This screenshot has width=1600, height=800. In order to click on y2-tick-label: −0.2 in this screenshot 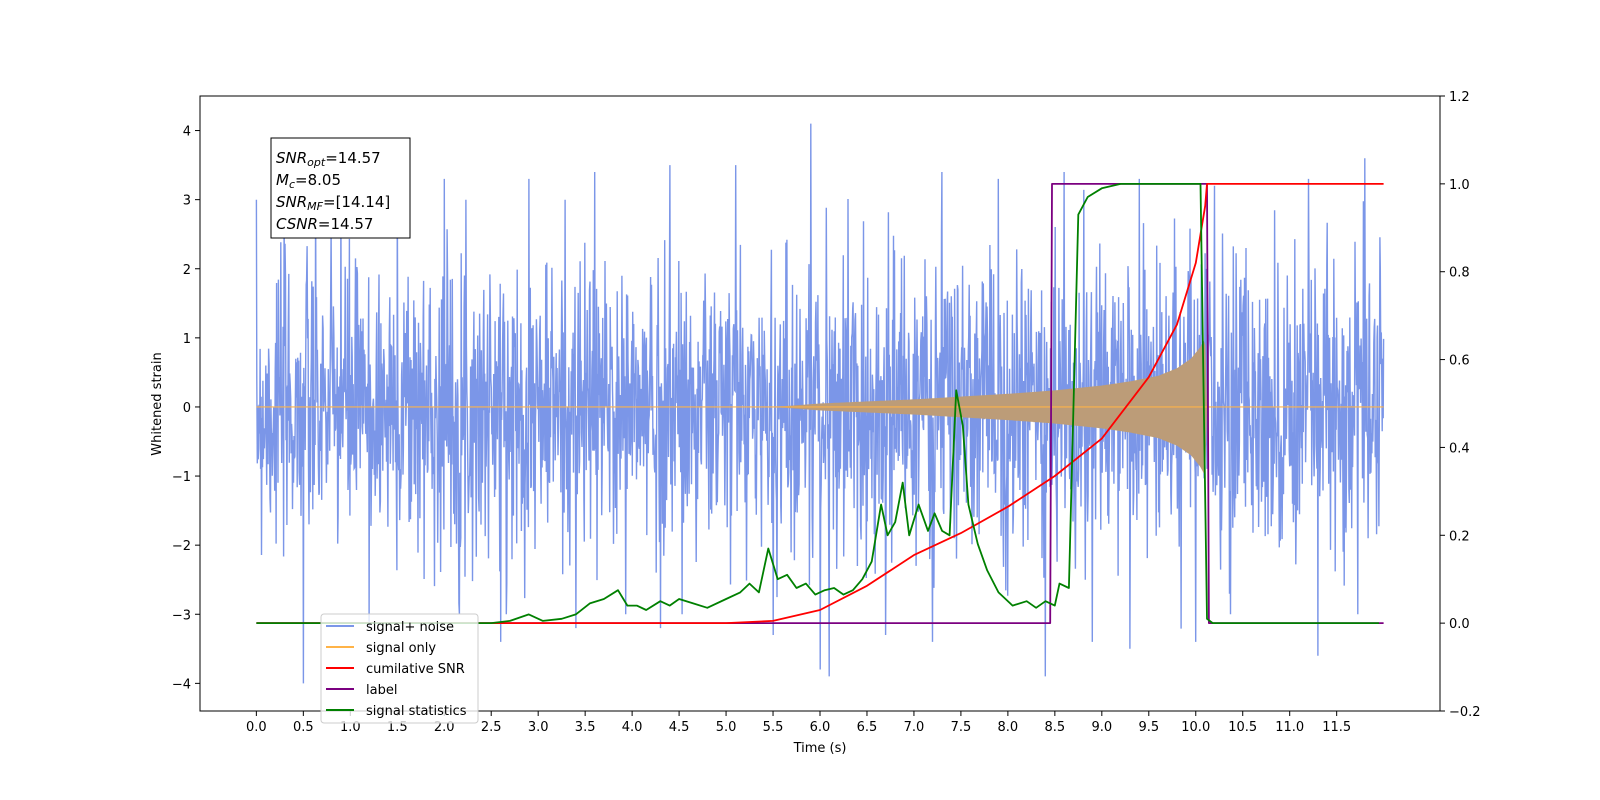, I will do `click(1465, 712)`.